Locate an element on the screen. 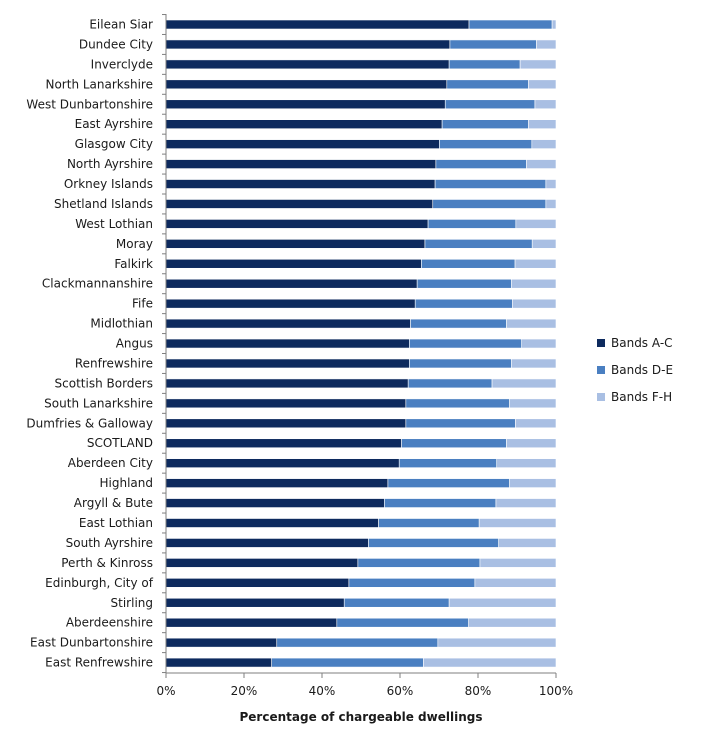 Image resolution: width=703 pixels, height=732 pixels. x-tick-label: 40% is located at coordinates (322, 691).